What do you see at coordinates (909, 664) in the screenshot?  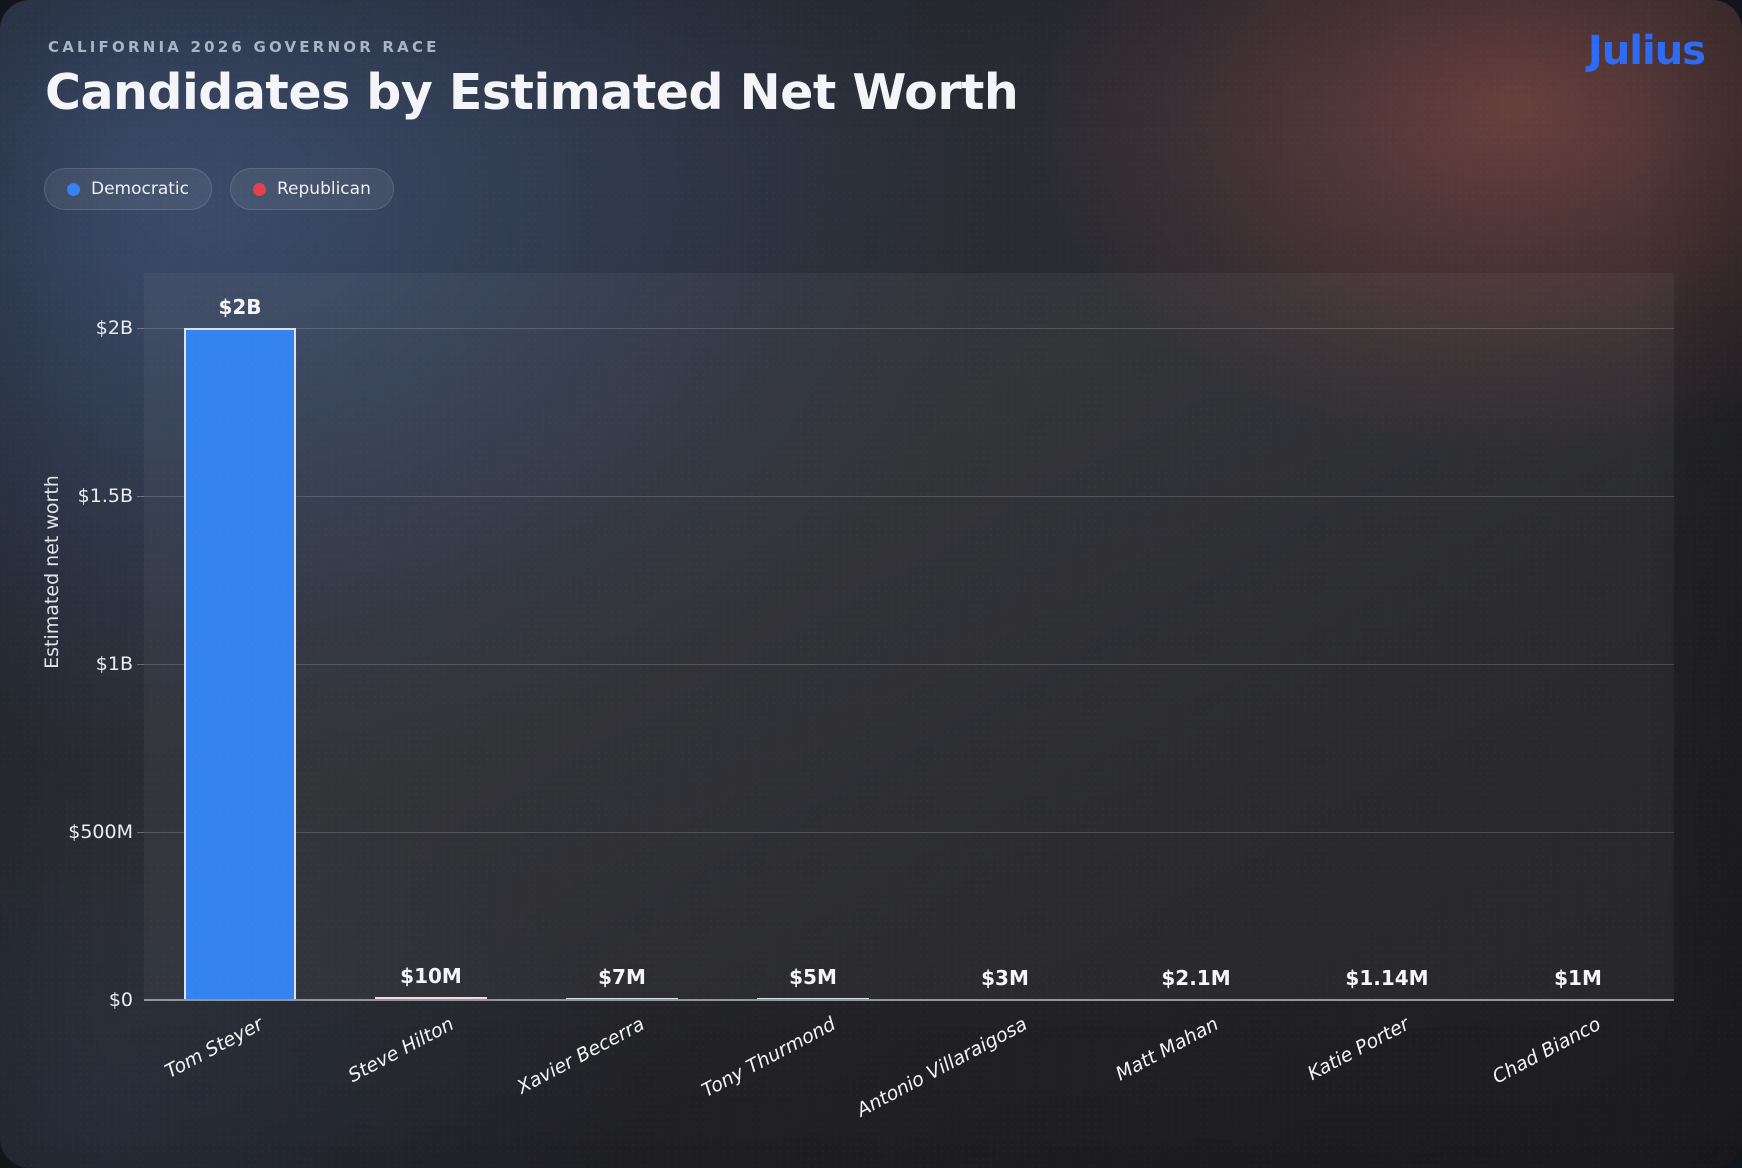 I see `gridline--1b` at bounding box center [909, 664].